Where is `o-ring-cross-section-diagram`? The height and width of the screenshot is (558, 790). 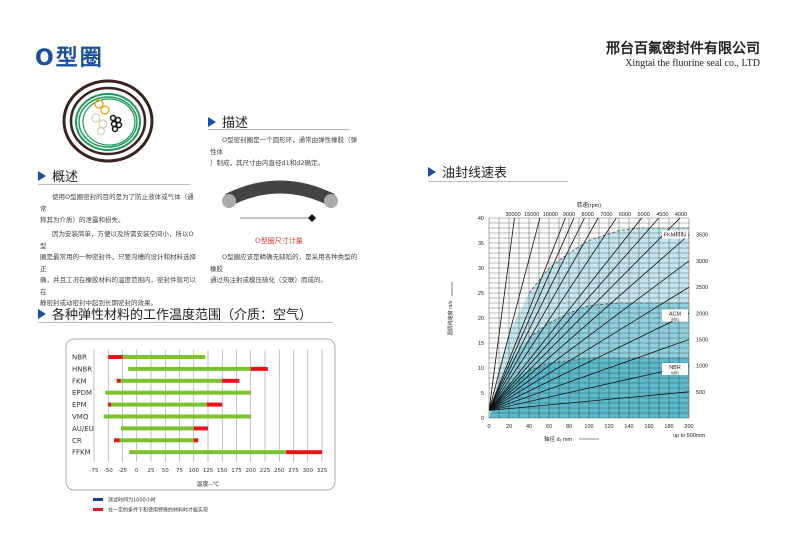
o-ring-cross-section-diagram is located at coordinates (280, 201).